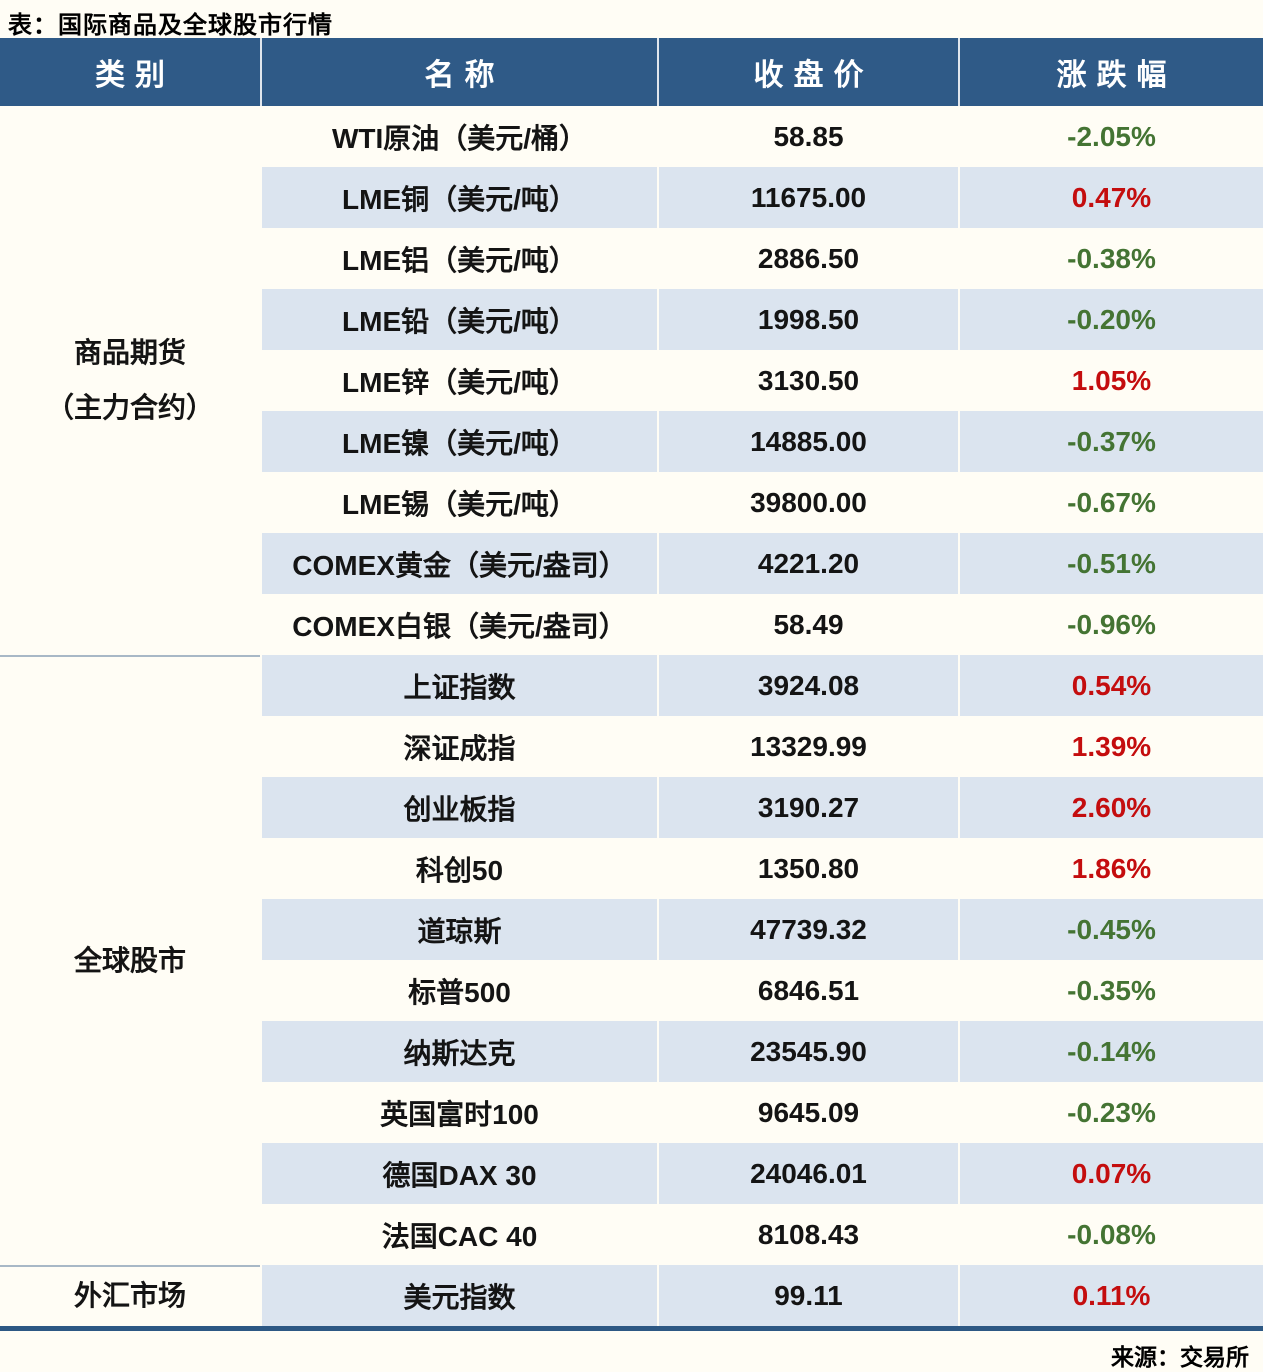 The image size is (1263, 1372). Describe the element at coordinates (1110, 930) in the screenshot. I see `change-cell: -0.45%` at that location.